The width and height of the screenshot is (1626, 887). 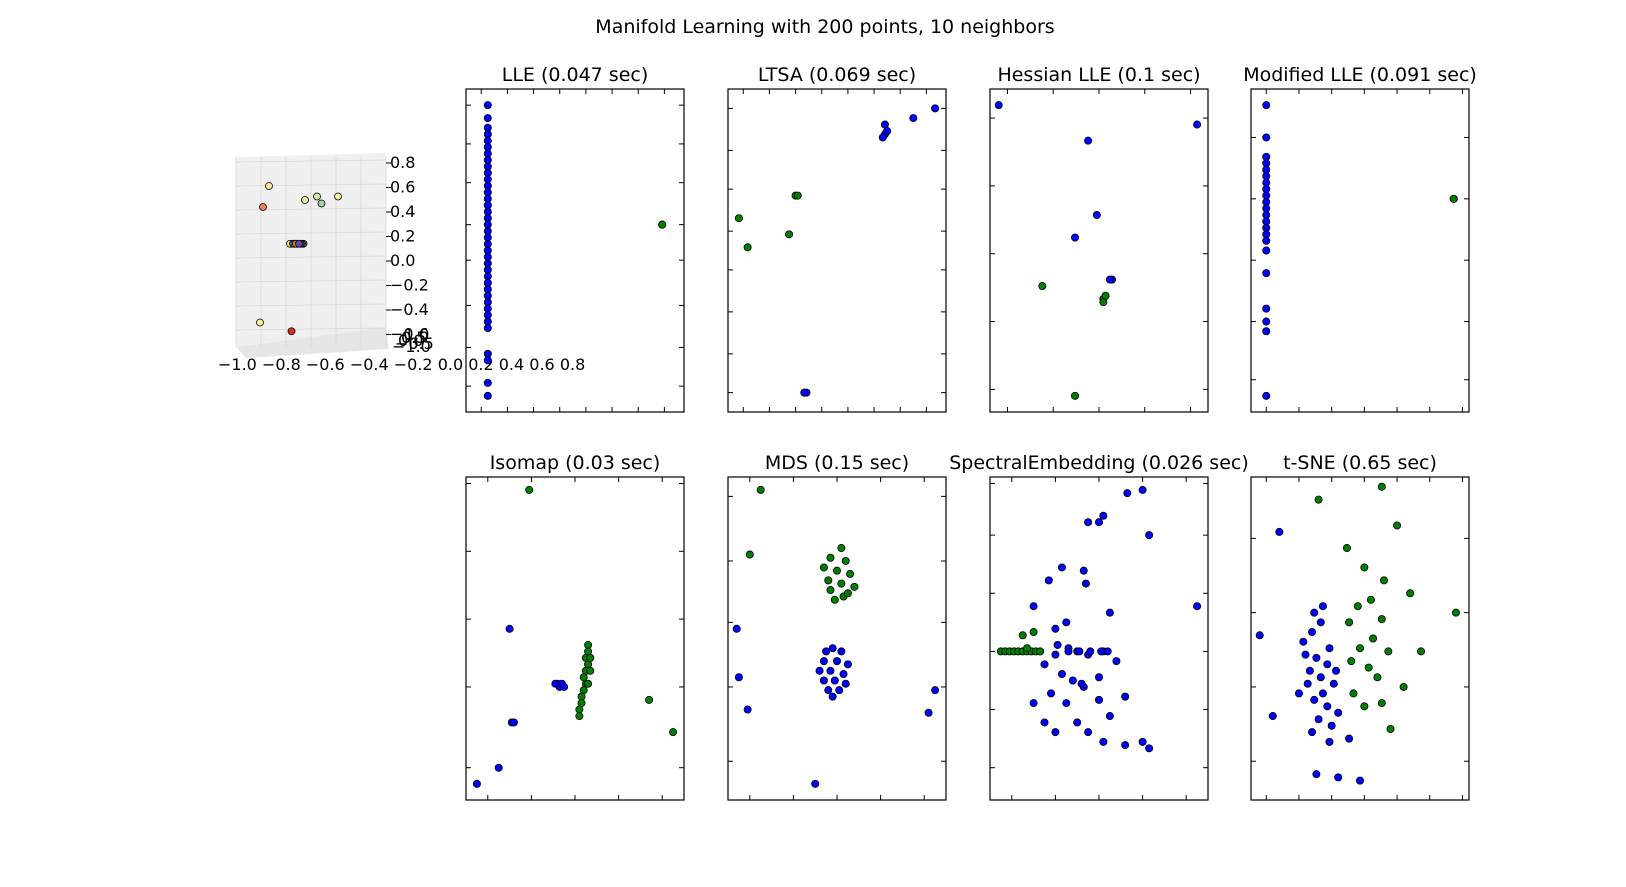 What do you see at coordinates (413, 337) in the screenshot?
I see `3d-y-tick-label: 0.5` at bounding box center [413, 337].